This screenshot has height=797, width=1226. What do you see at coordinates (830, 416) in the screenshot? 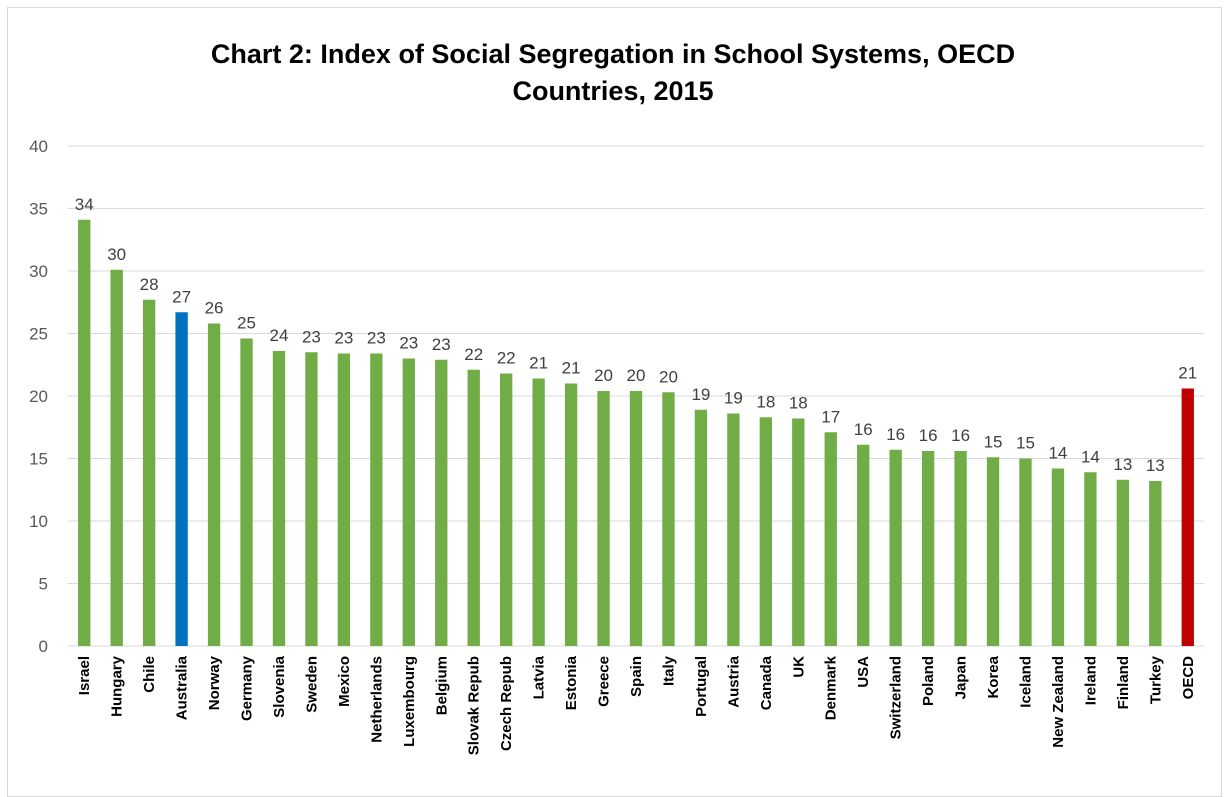
I see `data-label-denmark: 17` at bounding box center [830, 416].